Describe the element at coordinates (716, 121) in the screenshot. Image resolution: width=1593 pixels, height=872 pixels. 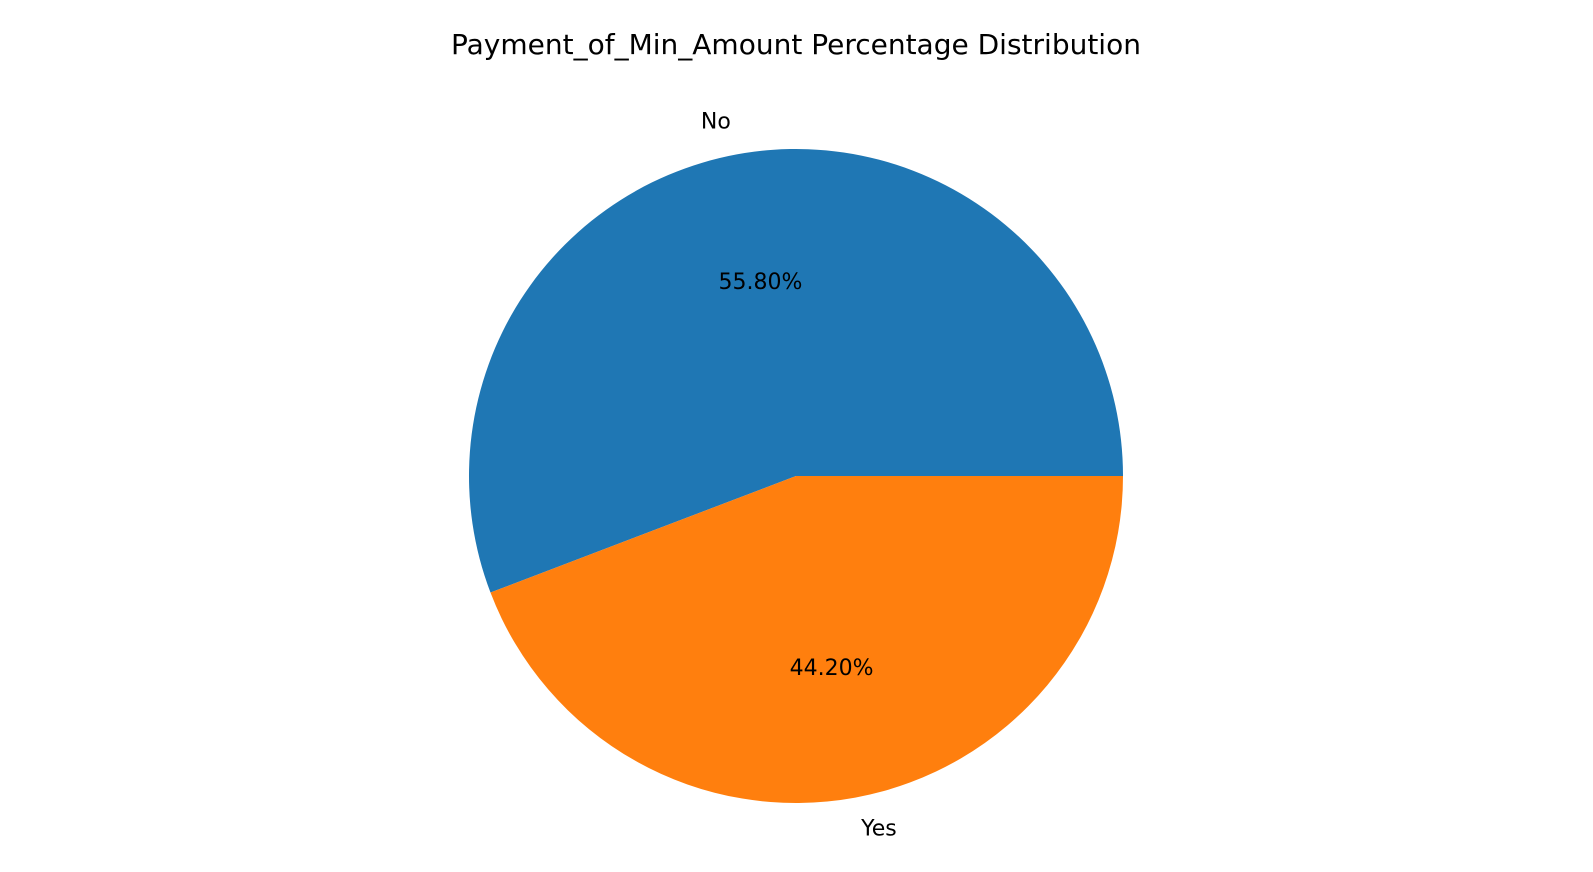
I see `slice-label-no: No` at that location.